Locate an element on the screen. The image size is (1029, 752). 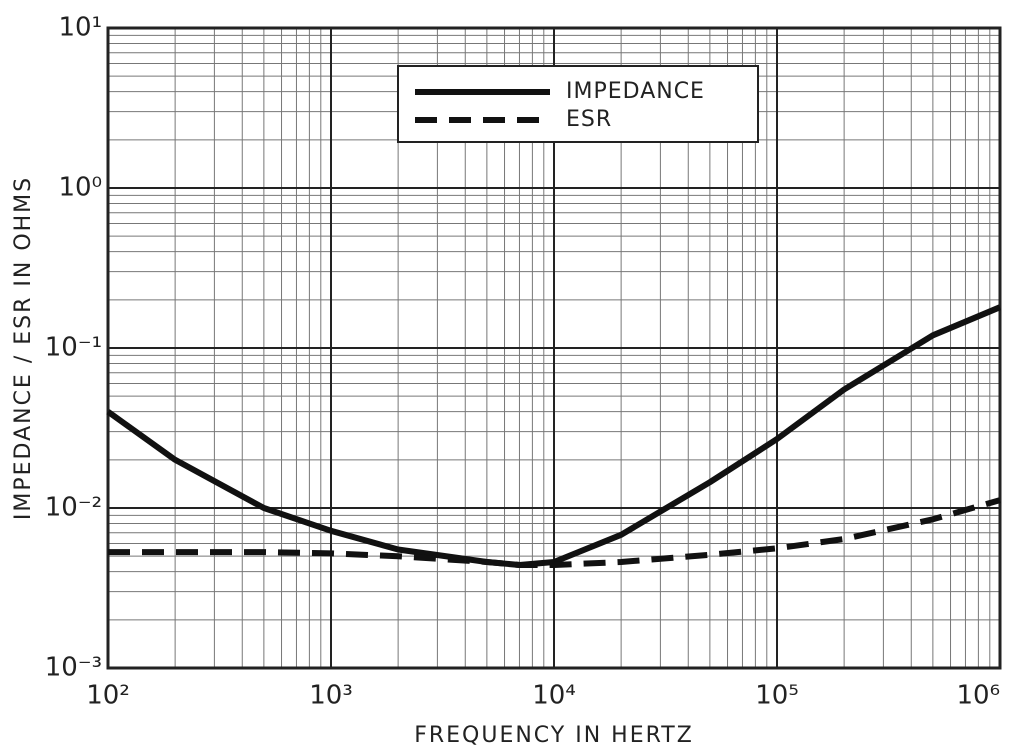
x-tick-label: 10⁴ is located at coordinates (554, 696).